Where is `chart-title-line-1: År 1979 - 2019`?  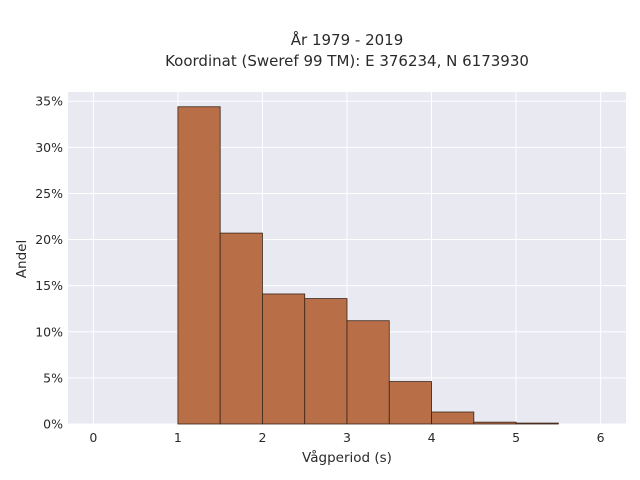
chart-title-line-1: År 1979 - 2019 is located at coordinates (347, 39).